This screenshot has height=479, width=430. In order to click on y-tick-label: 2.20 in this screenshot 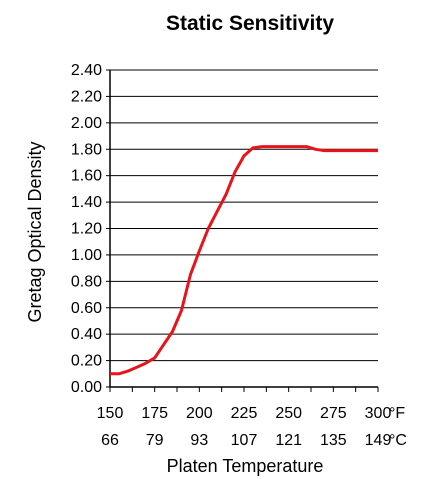, I will do `click(86, 96)`.